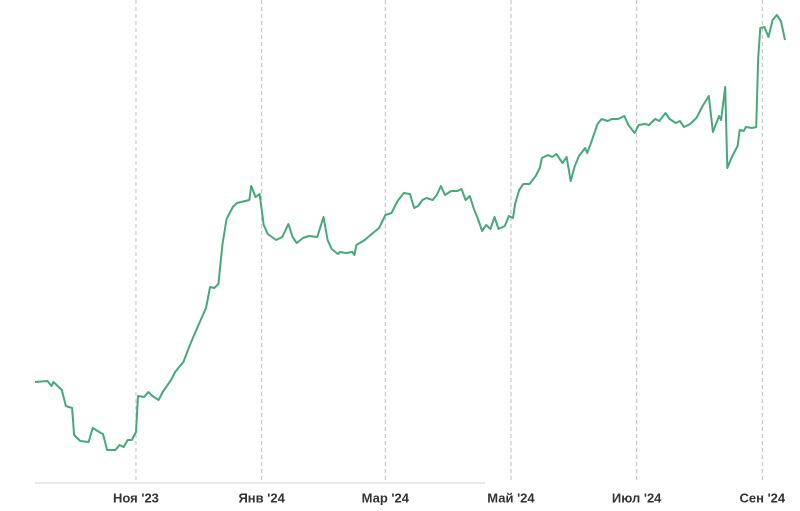 This screenshot has height=511, width=800. Describe the element at coordinates (763, 497) in the screenshot. I see `x-tick-label: Сен '24` at that location.